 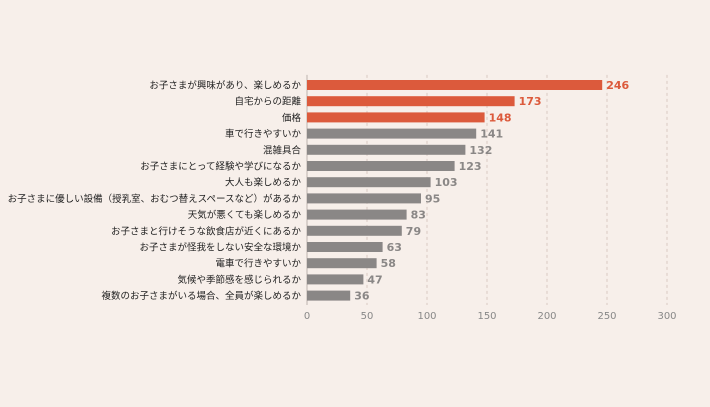 What do you see at coordinates (470, 166) in the screenshot?
I see `value-label-6: 123` at bounding box center [470, 166].